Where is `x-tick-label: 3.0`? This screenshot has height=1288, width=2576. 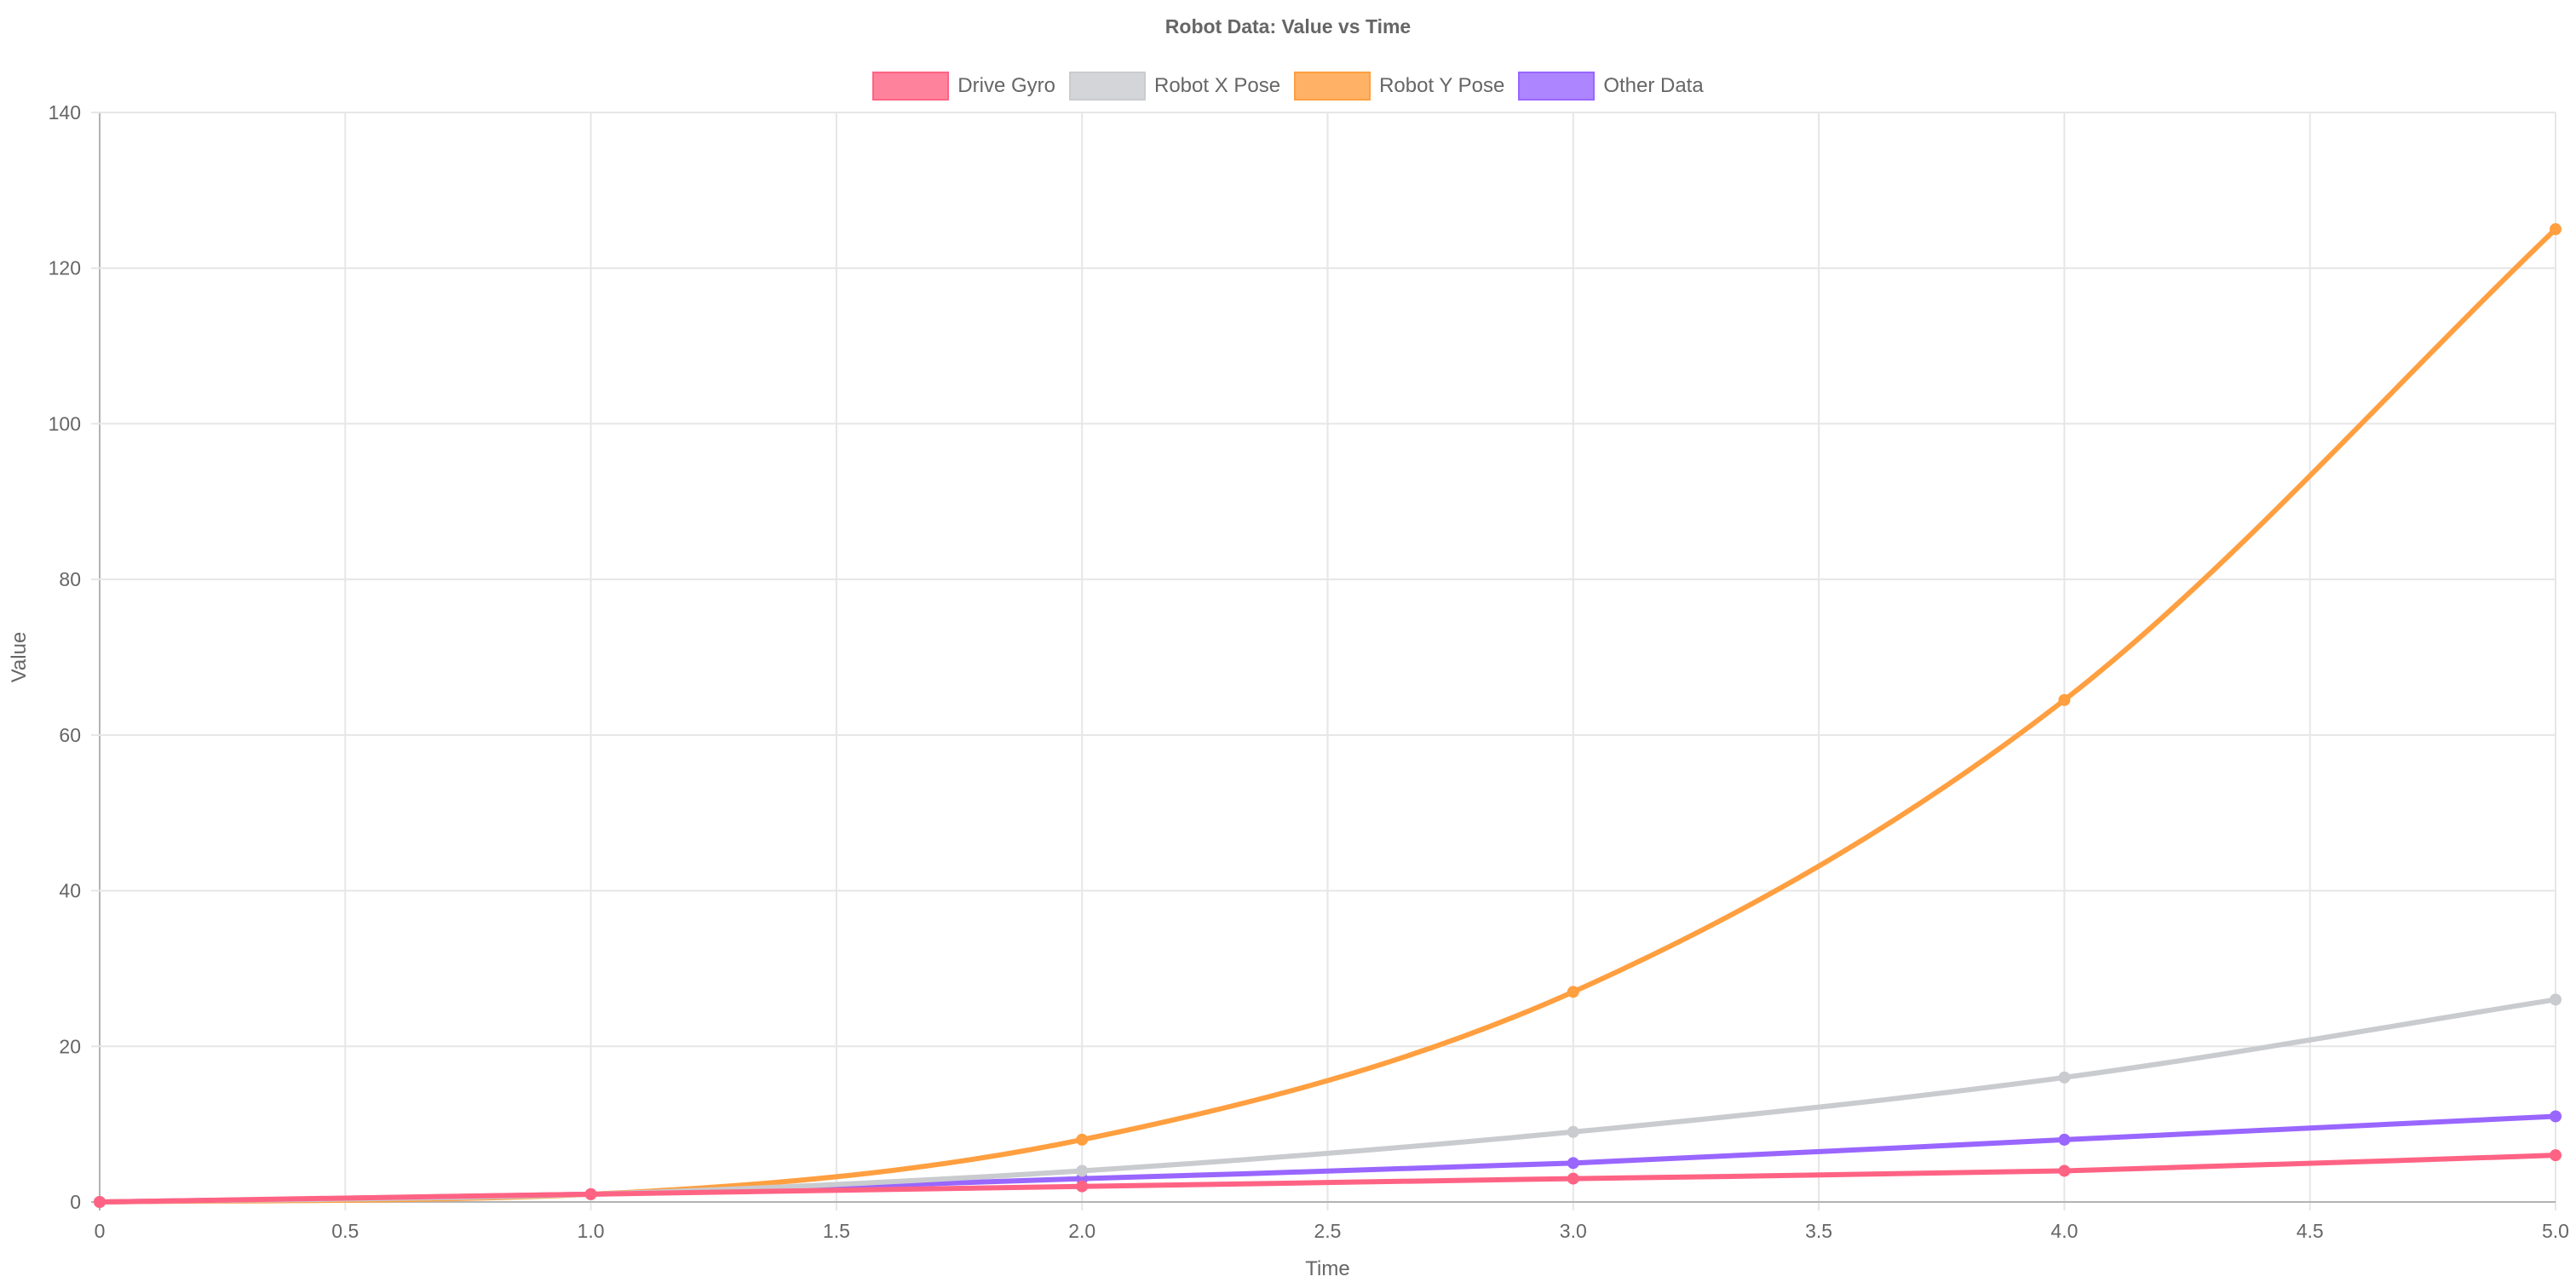
x-tick-label: 3.0 is located at coordinates (1574, 1231).